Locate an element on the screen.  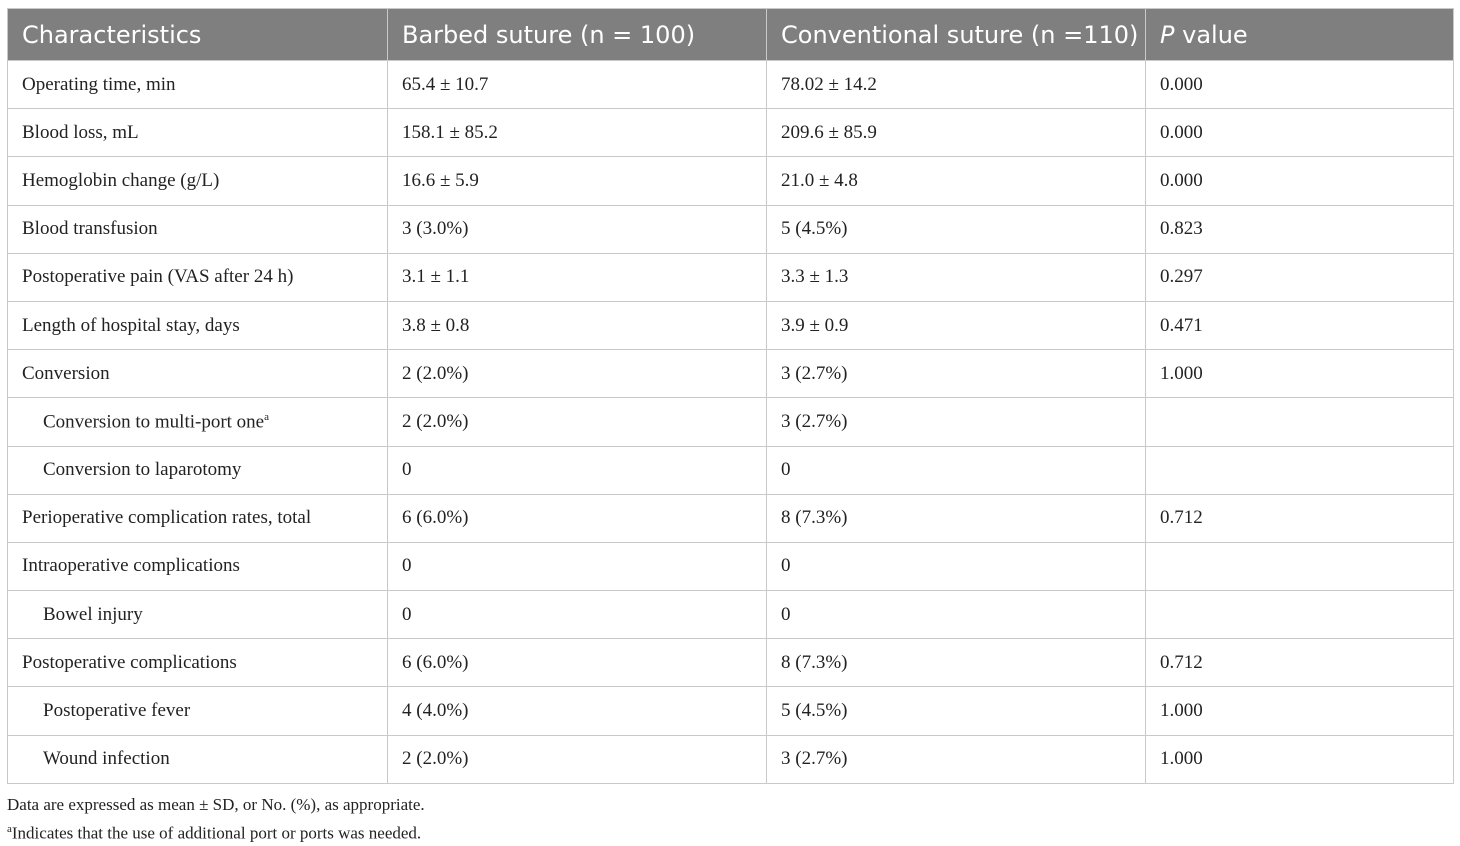
cell: Length of hospital stay, days is located at coordinates (197, 325).